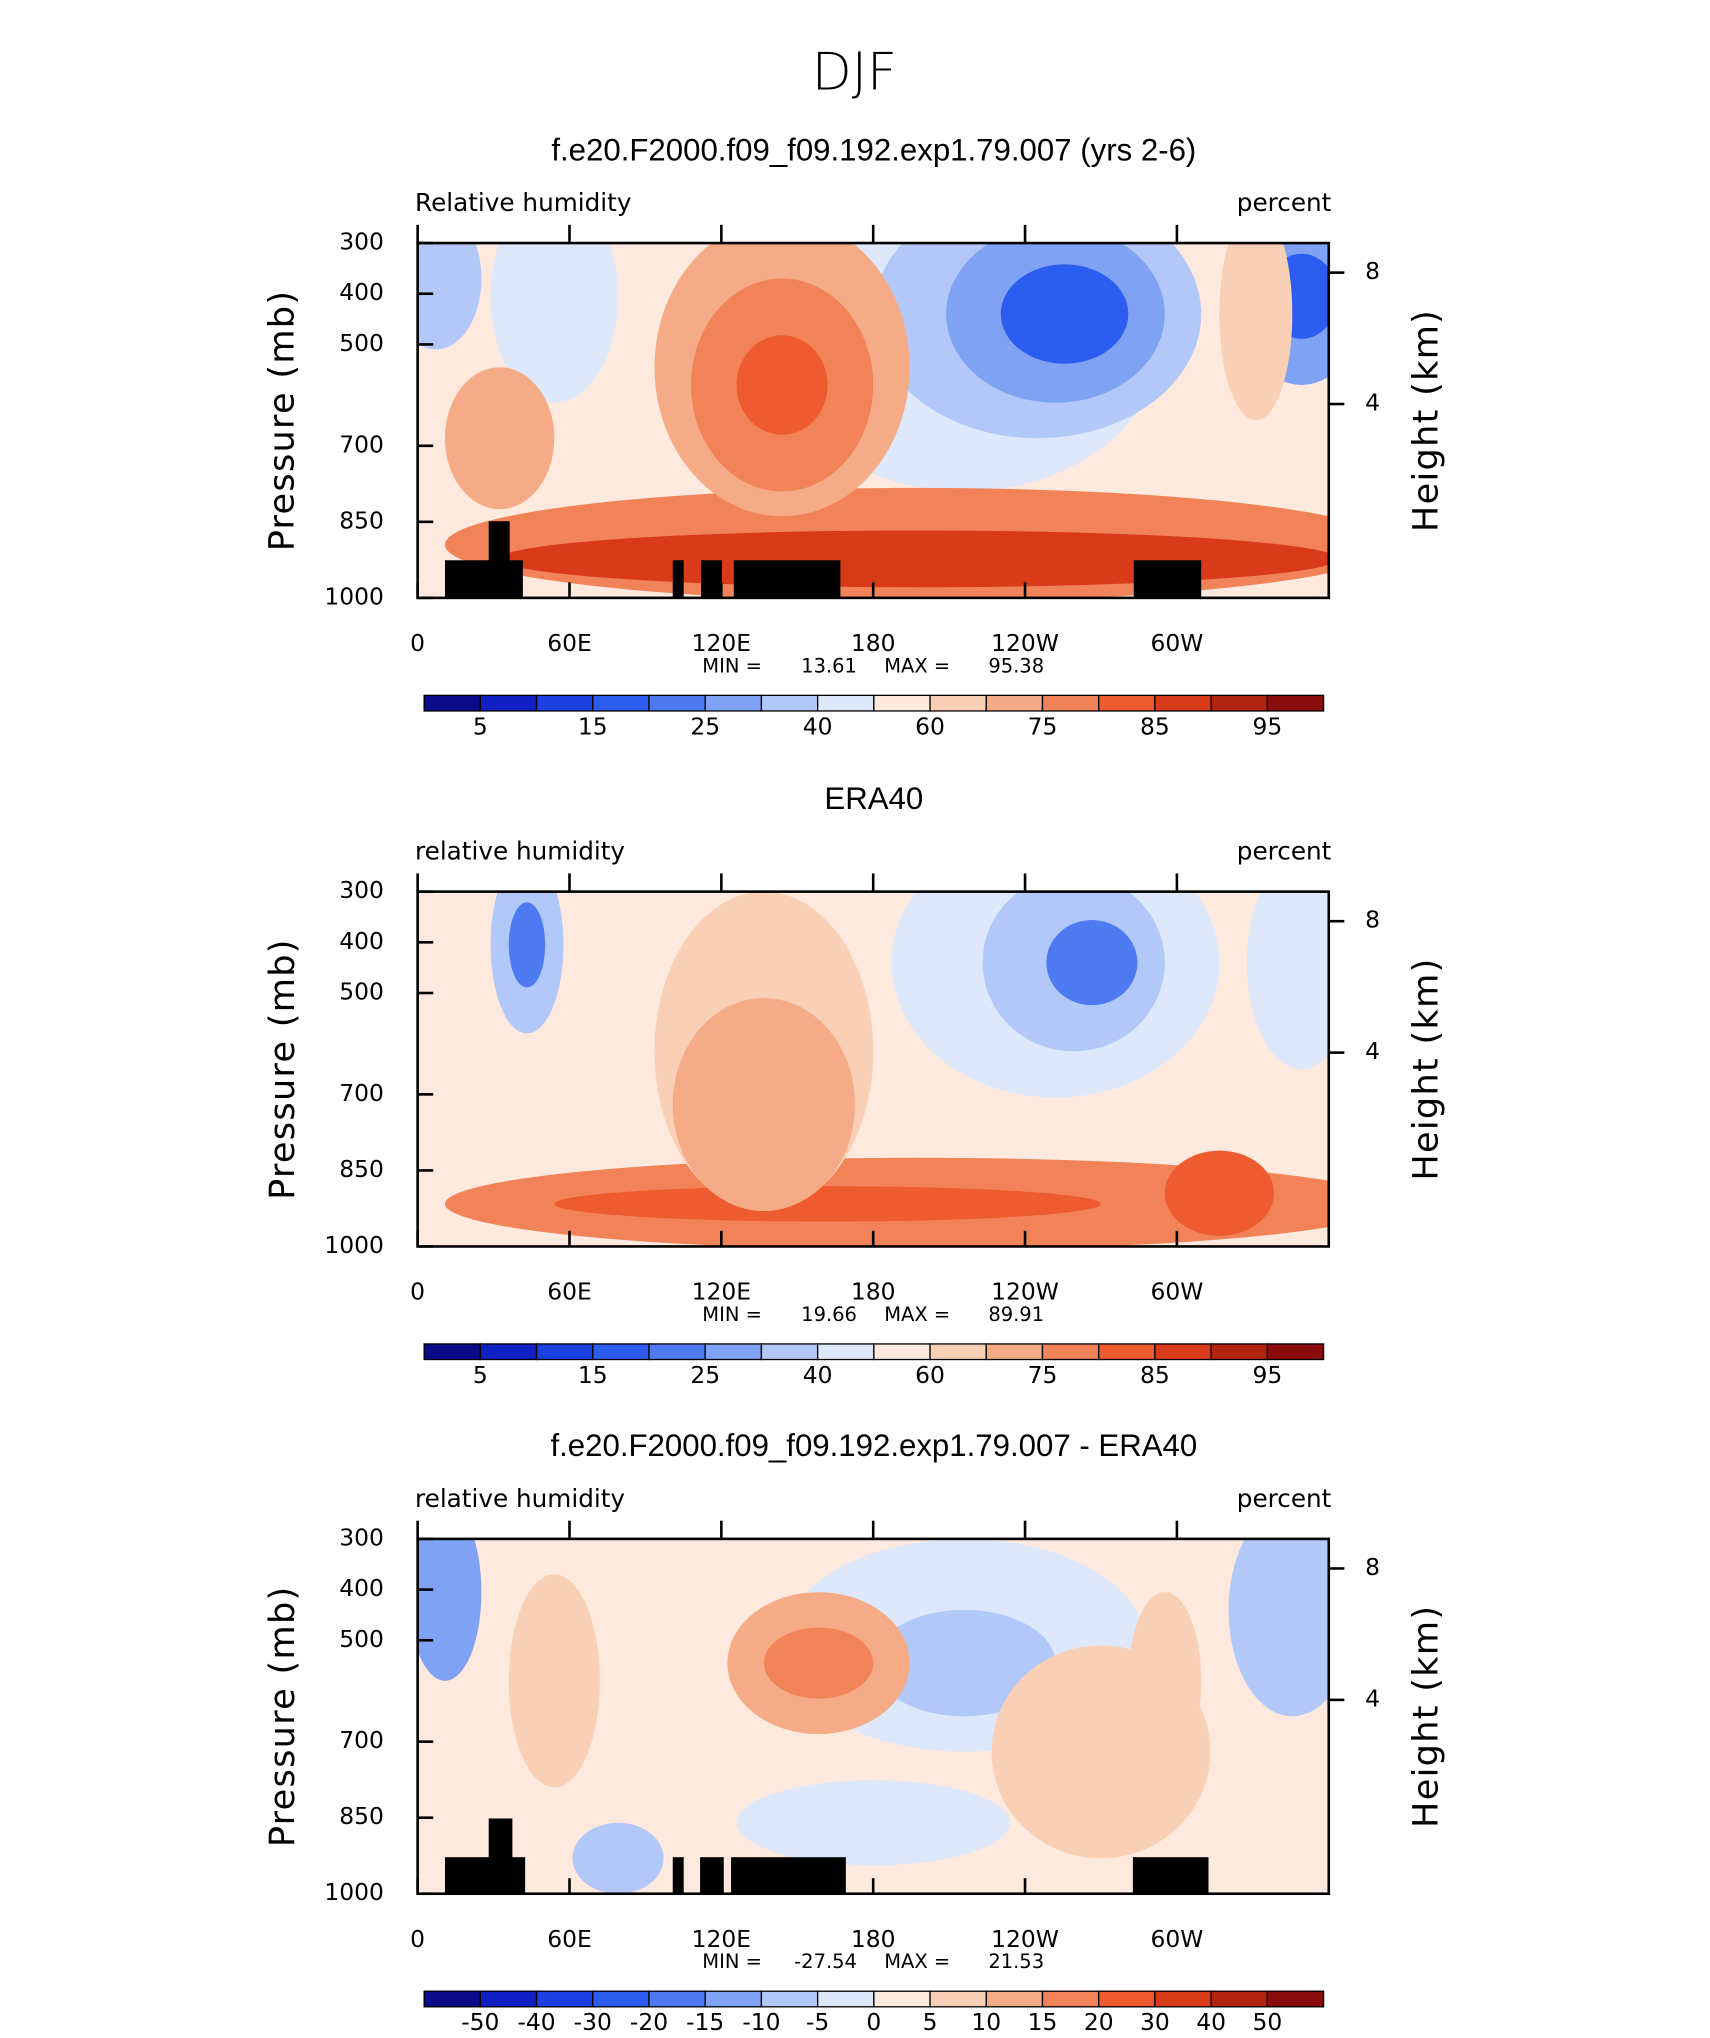 This screenshot has width=1710, height=2038. Describe the element at coordinates (361, 1588) in the screenshot. I see `y-tick-label: 400` at that location.